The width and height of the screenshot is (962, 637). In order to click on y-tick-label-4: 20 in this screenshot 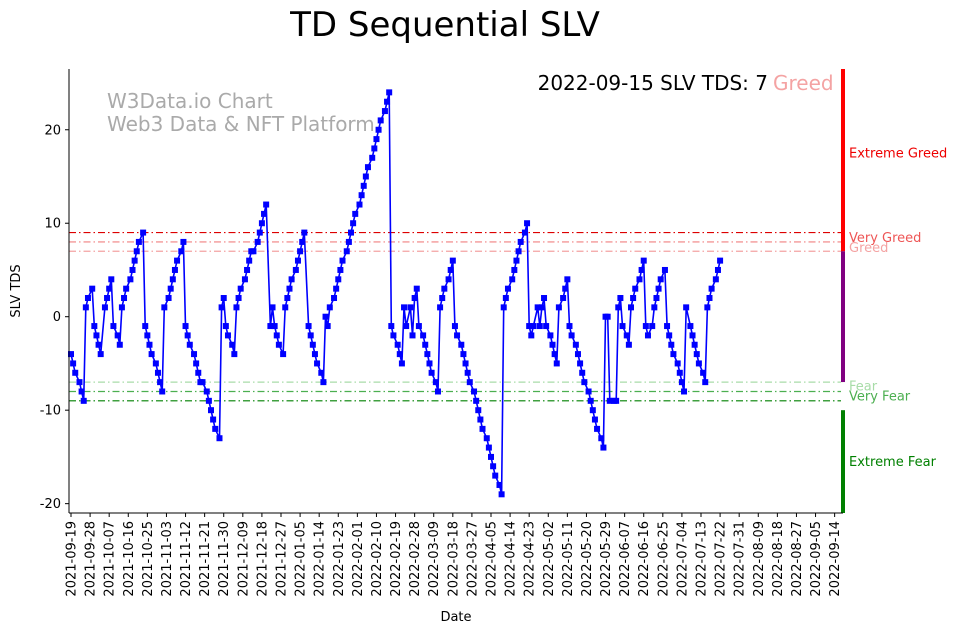, I will do `click(52, 130)`.